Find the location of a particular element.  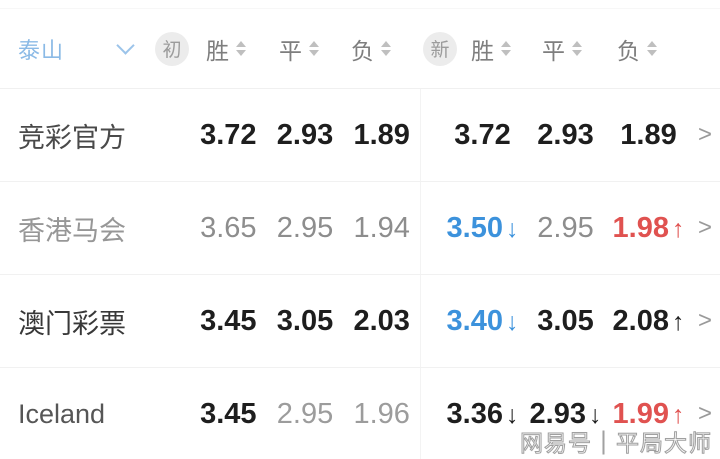

sort-new-draw: 平 is located at coordinates (562, 49).